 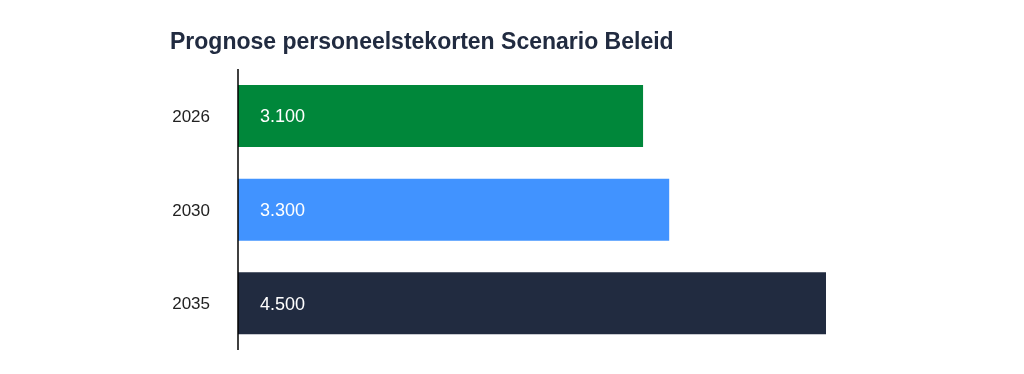 What do you see at coordinates (191, 116) in the screenshot?
I see `y-tick-label: 2026` at bounding box center [191, 116].